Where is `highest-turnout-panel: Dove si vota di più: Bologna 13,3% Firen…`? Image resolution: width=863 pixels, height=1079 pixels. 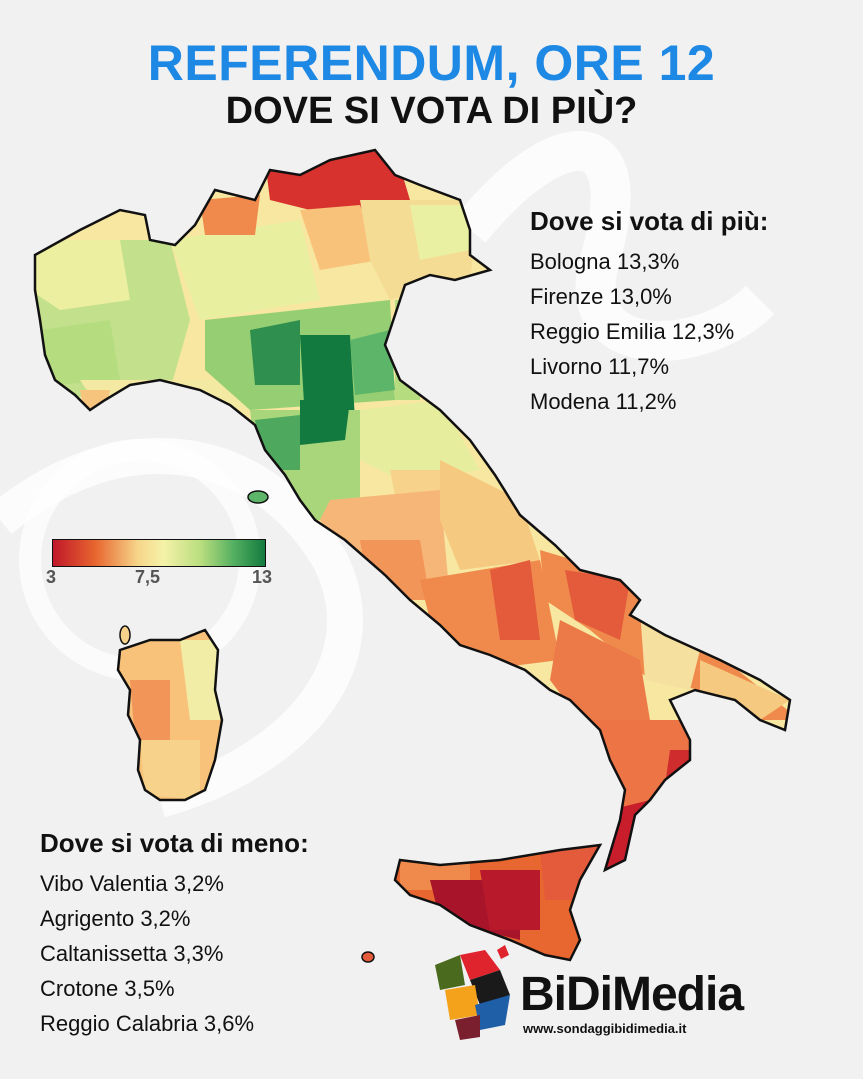 highest-turnout-panel: Dove si vota di più: Bologna 13,3% Firen… is located at coordinates (649, 312).